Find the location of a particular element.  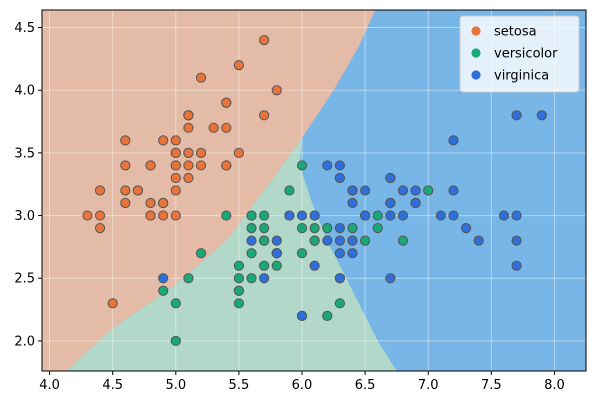

x-tick-label: 4.5 is located at coordinates (112, 385).